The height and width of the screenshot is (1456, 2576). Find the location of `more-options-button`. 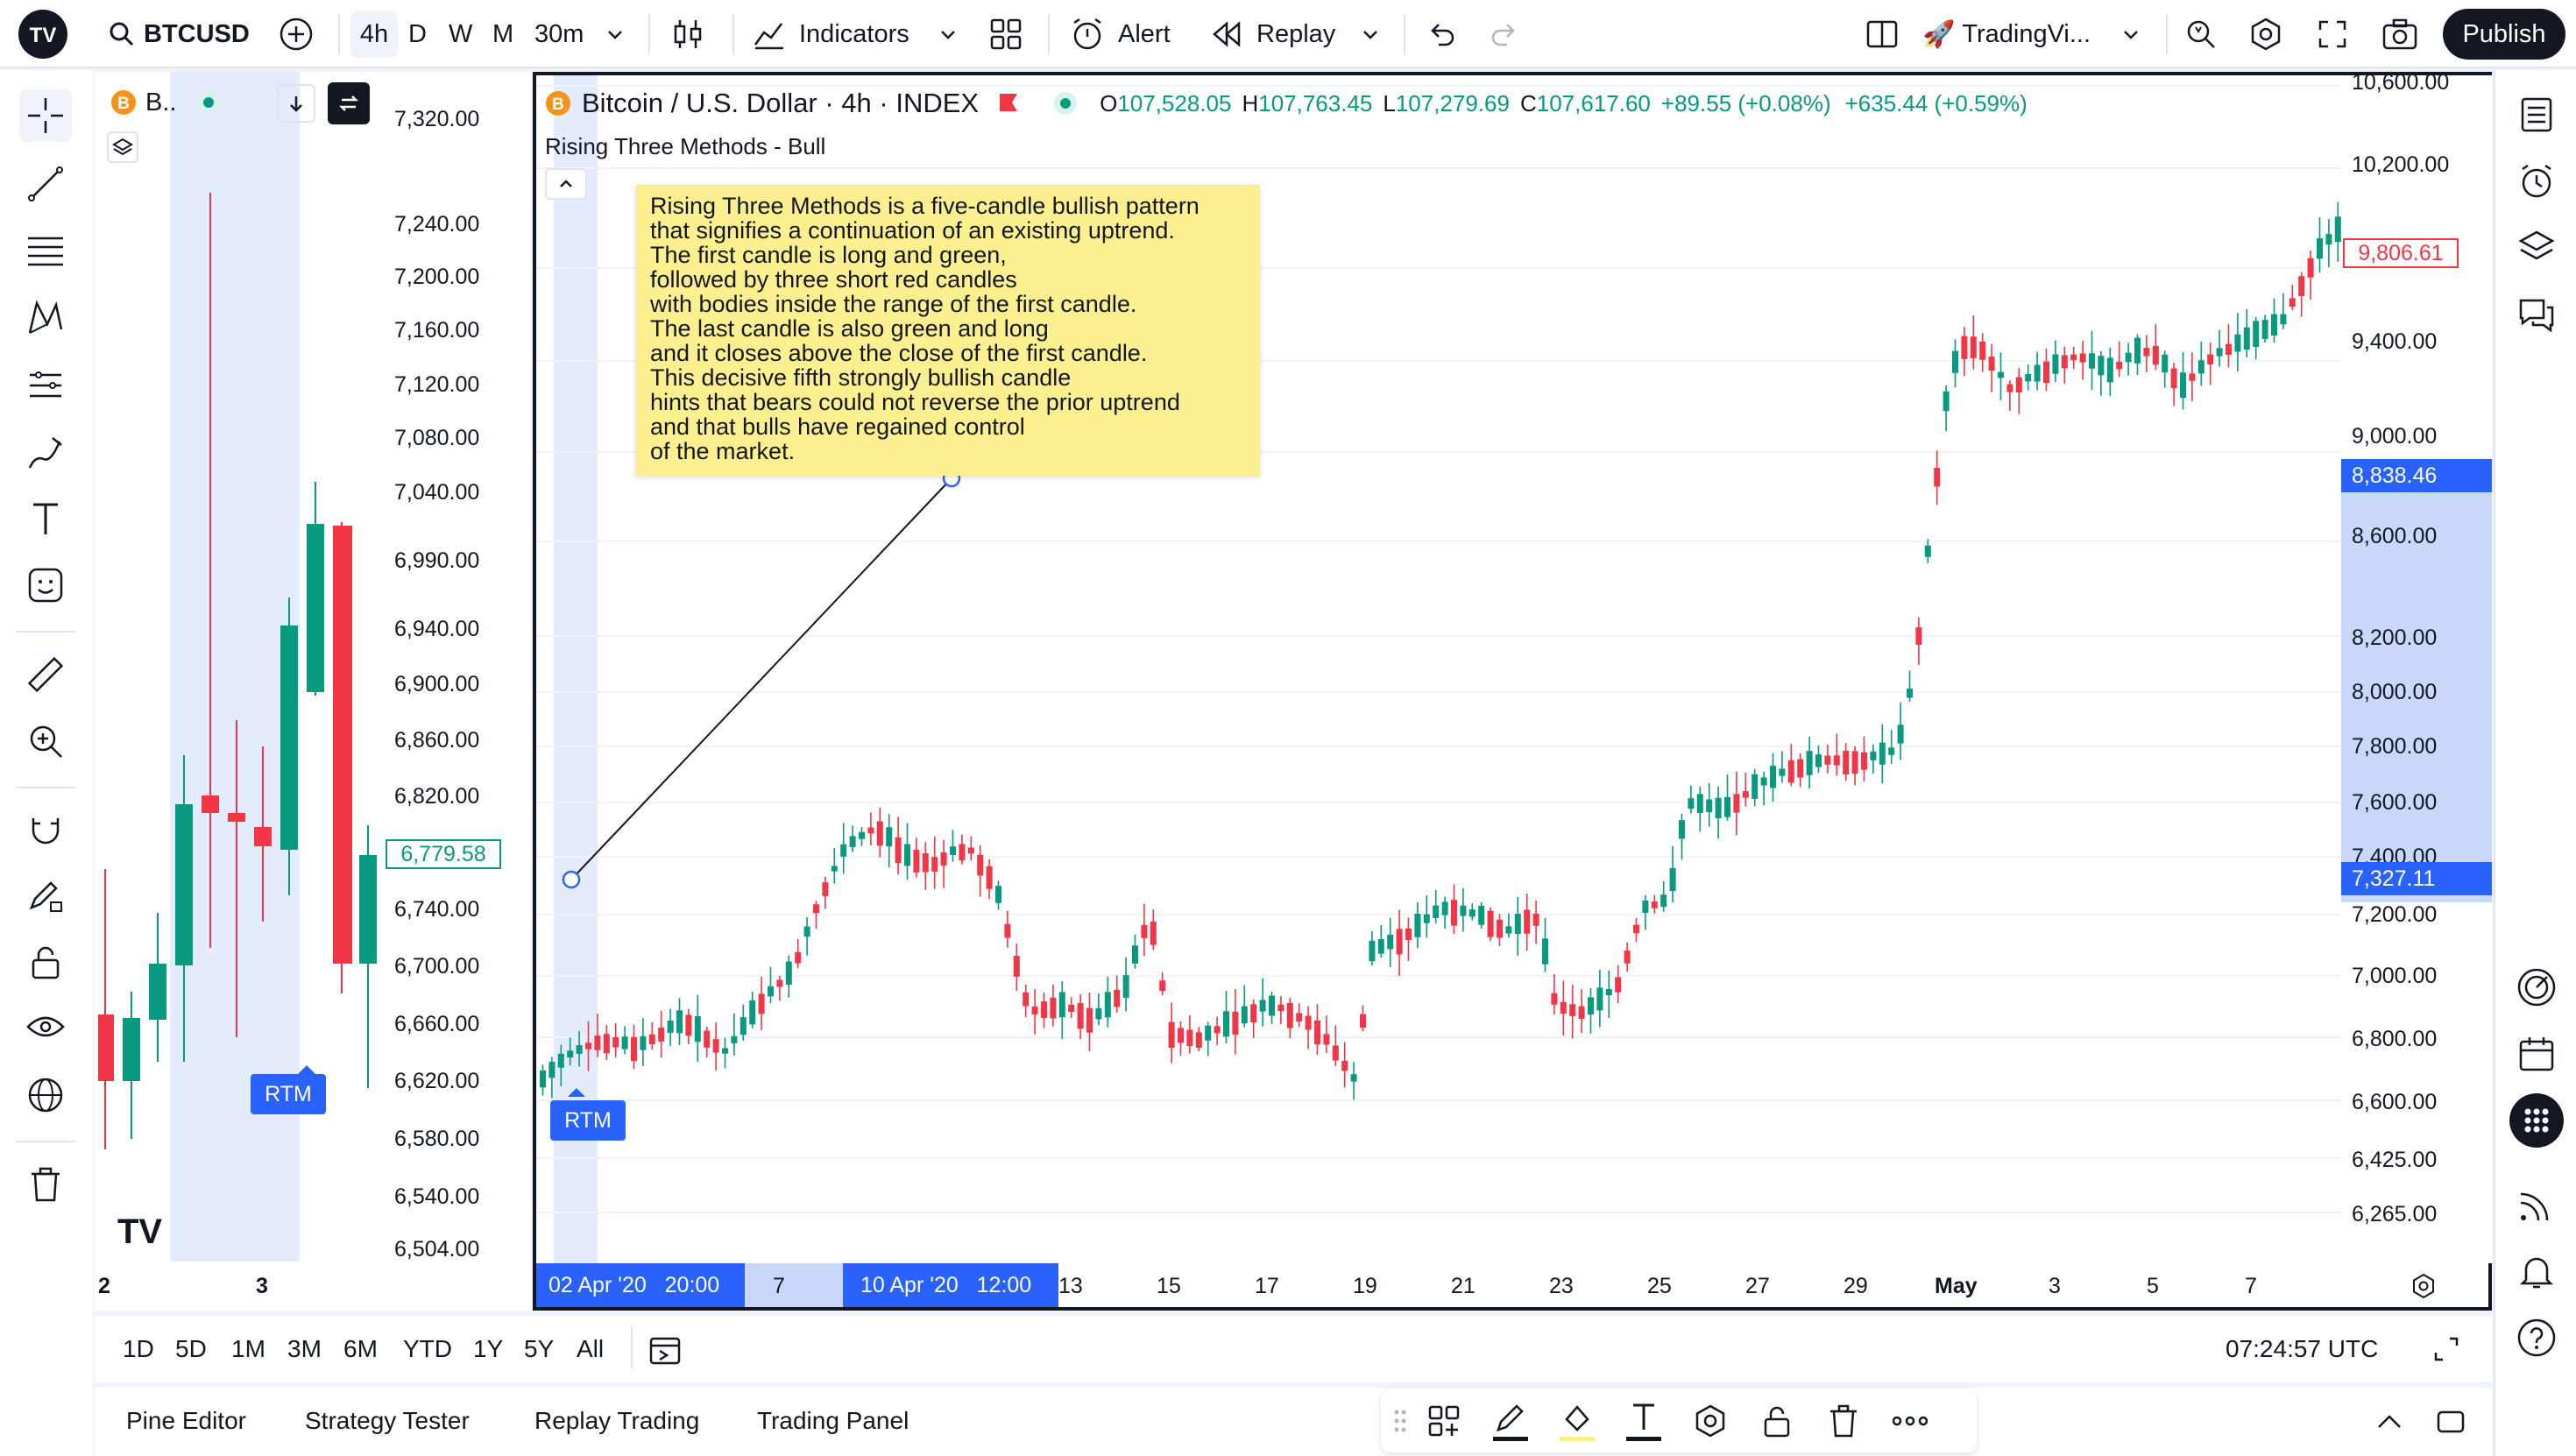

more-options-button is located at coordinates (1910, 1421).